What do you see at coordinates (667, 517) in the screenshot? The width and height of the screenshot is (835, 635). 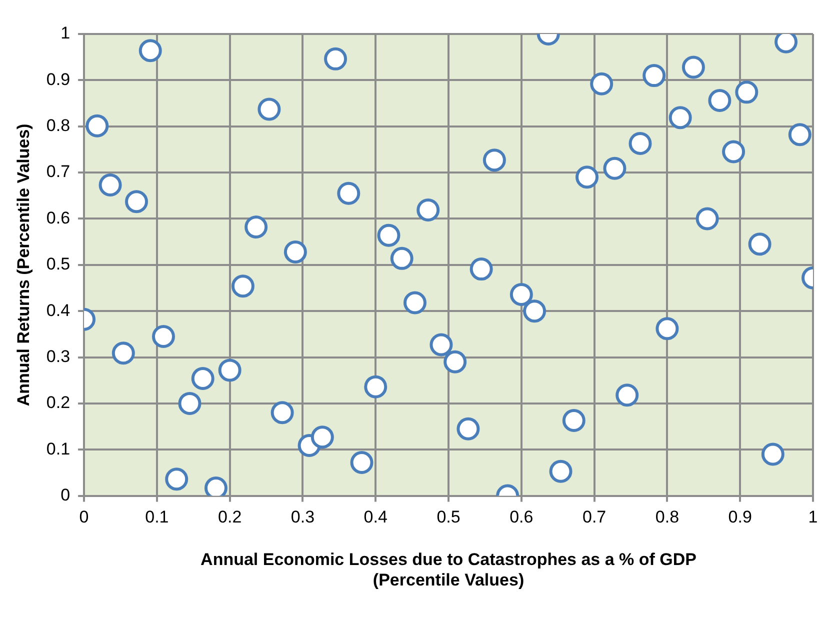 I see `x-tick-label: 0.8` at bounding box center [667, 517].